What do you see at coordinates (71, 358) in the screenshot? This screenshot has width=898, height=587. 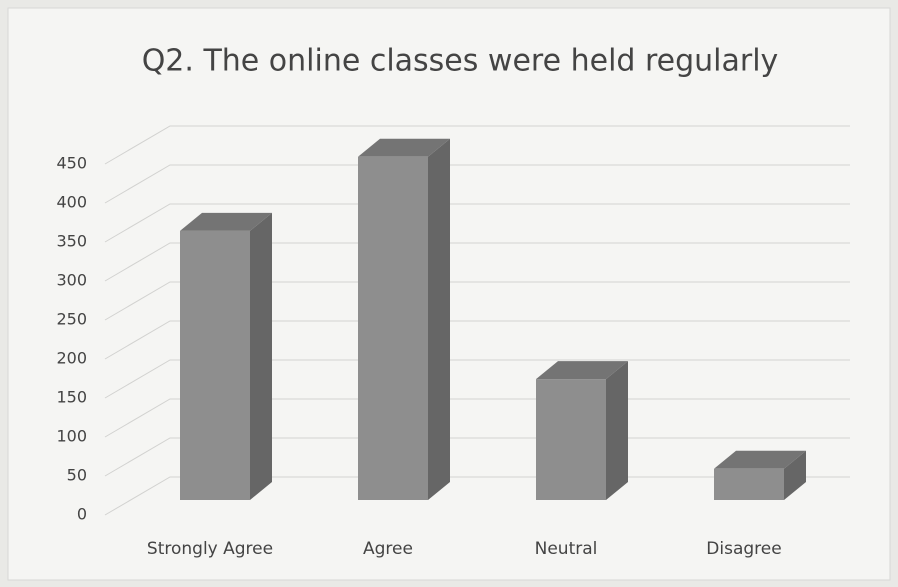 I see `y-tick-label: 200` at bounding box center [71, 358].